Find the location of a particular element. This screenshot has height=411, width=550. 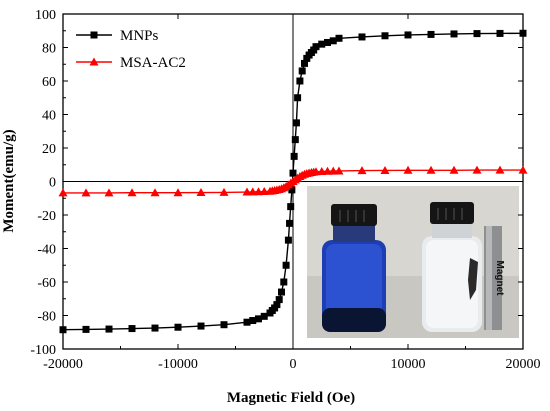

y-tick-label: 0 is located at coordinates (52, 183).